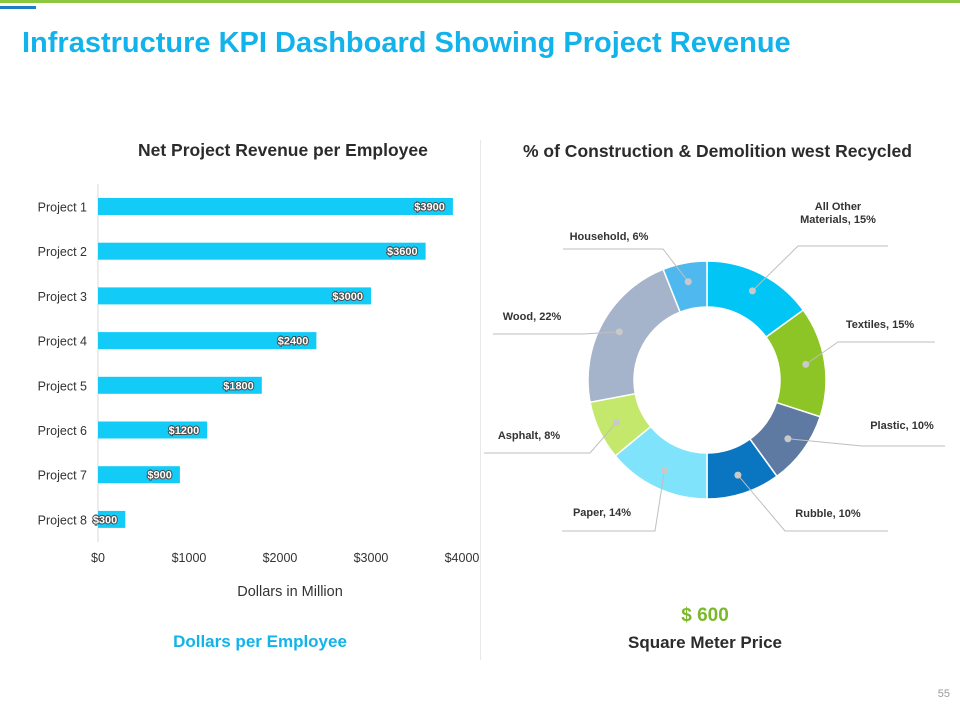 Image resolution: width=960 pixels, height=720 pixels. What do you see at coordinates (184, 431) in the screenshot?
I see `bar-data-label: $1200` at bounding box center [184, 431].